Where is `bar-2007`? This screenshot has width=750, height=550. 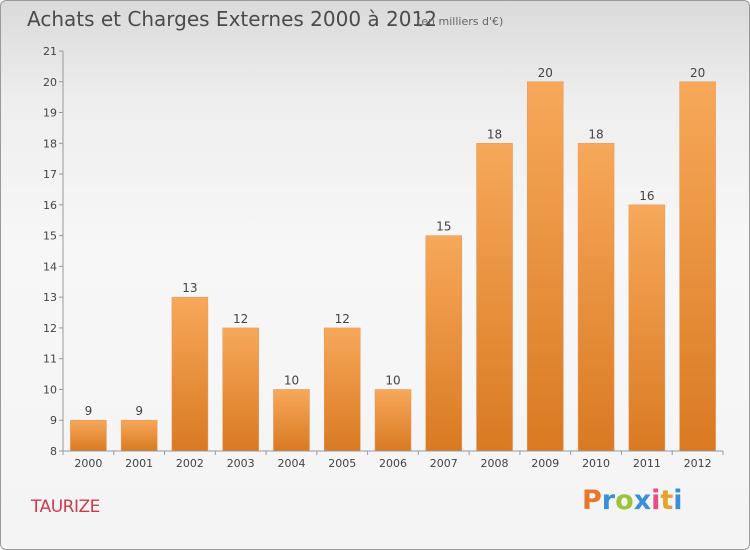 bar-2007 is located at coordinates (444, 343).